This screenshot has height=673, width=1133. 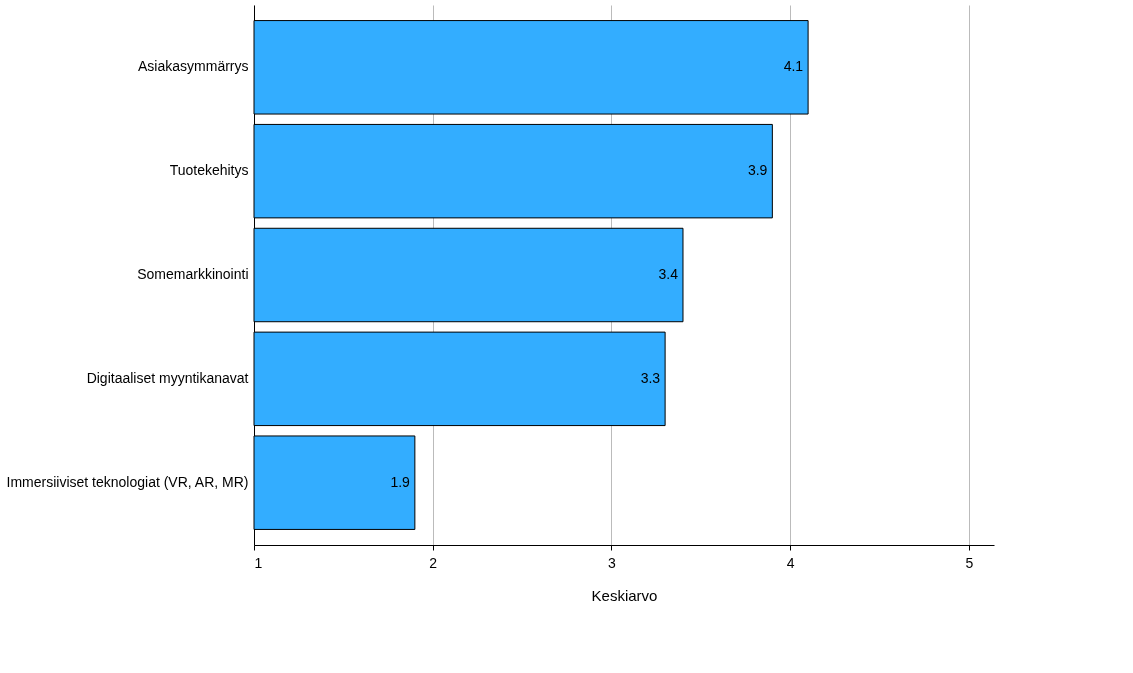 What do you see at coordinates (258, 562) in the screenshot?
I see `x-tick-label: 1` at bounding box center [258, 562].